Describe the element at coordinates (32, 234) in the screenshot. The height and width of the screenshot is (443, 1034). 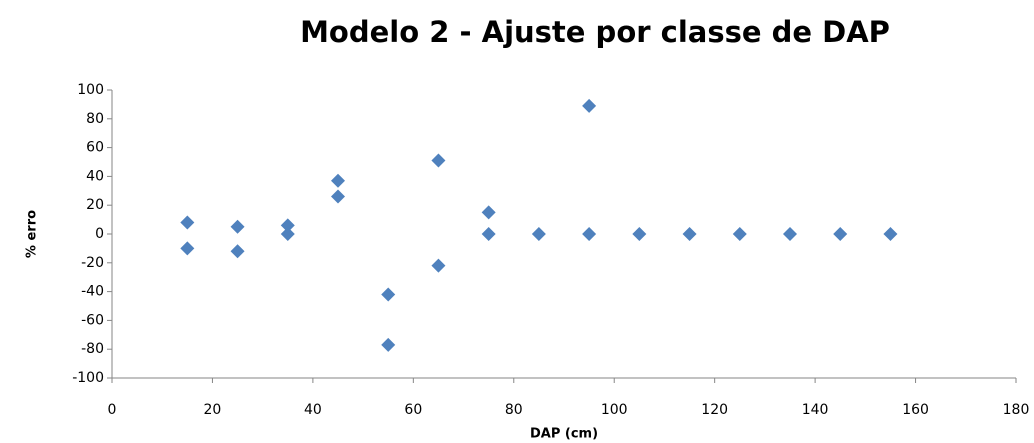
I see `y-axis-label: % erro` at that location.